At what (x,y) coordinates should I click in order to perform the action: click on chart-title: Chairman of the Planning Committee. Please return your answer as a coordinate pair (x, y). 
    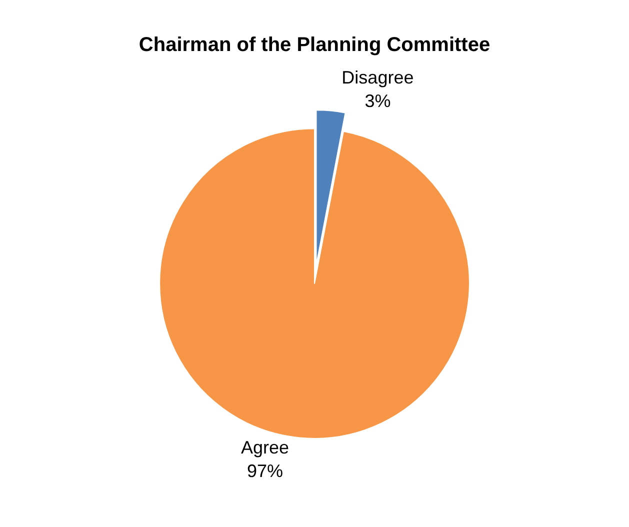
    Looking at the image, I should click on (314, 45).